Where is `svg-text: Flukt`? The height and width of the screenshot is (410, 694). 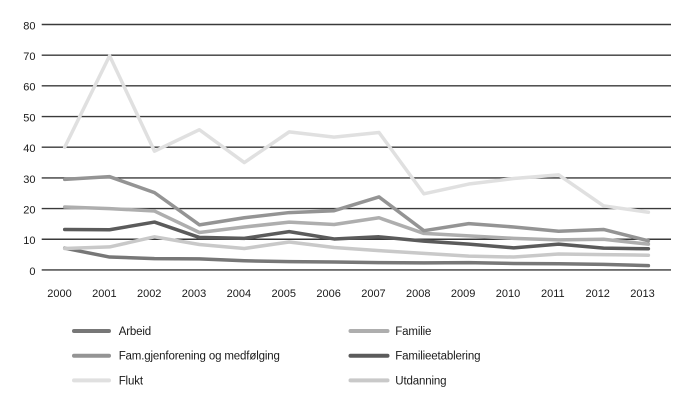 svg-text: Flukt is located at coordinates (131, 381).